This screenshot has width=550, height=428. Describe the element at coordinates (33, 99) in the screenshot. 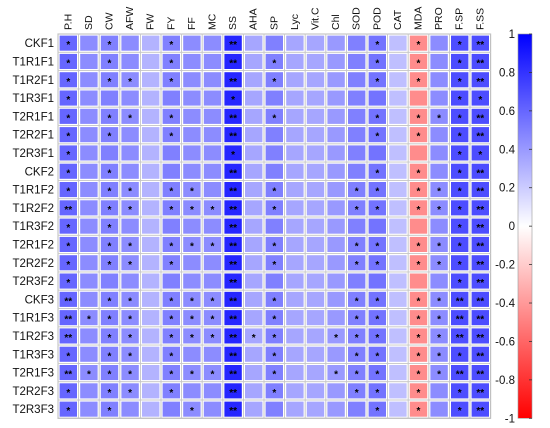

I see `row-label: T1R3F1` at that location.